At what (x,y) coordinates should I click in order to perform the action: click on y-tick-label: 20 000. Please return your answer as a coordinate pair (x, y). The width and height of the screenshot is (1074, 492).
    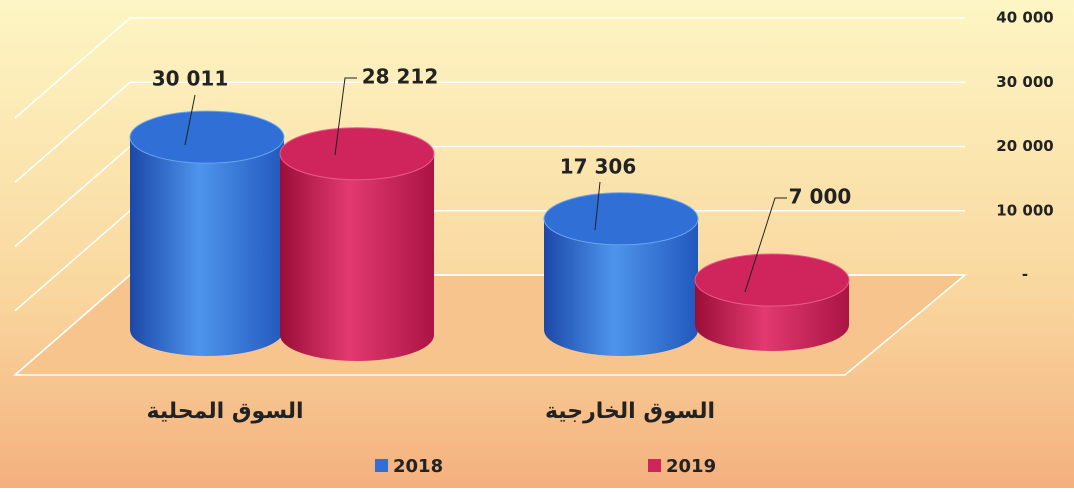
    Looking at the image, I should click on (1024, 146).